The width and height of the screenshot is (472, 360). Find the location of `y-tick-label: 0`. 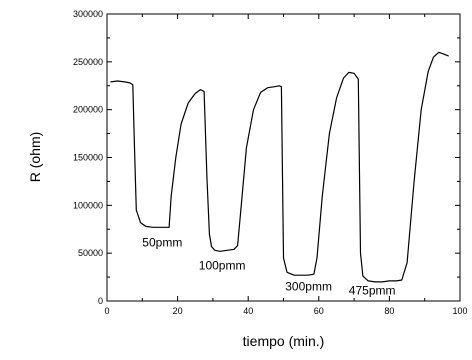

y-tick-label: 0 is located at coordinates (100, 301).